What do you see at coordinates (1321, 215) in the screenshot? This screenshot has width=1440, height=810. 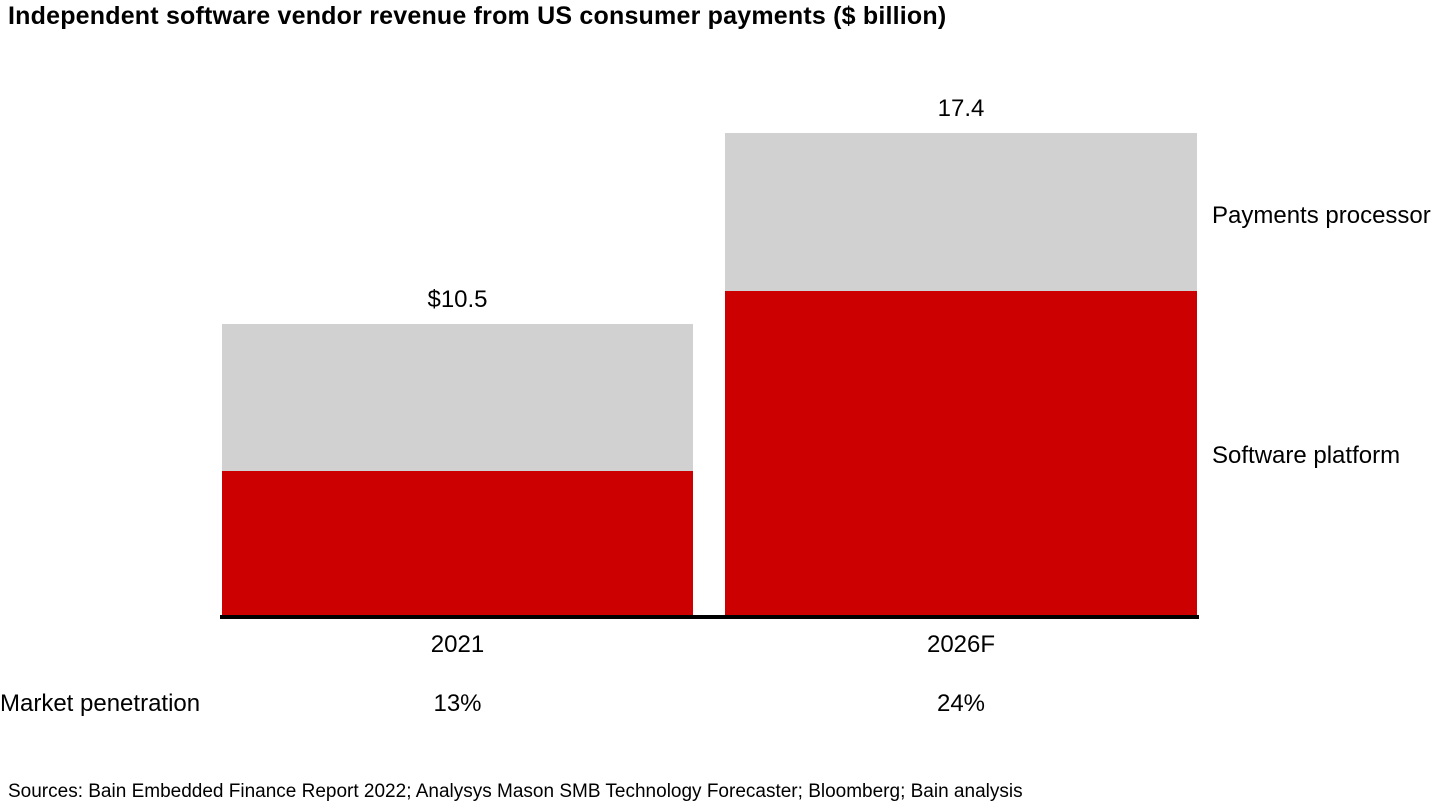 I see `series-label-payments-processor: Payments processor` at bounding box center [1321, 215].